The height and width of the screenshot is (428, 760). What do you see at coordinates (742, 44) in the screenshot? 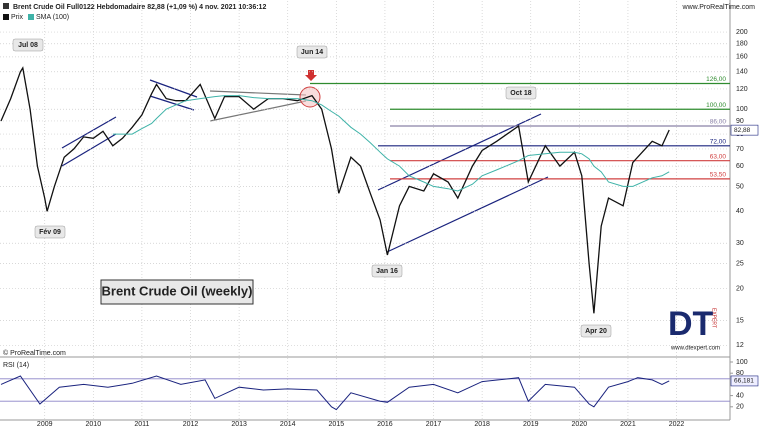
I see `y-tick-label: 180` at bounding box center [742, 44].